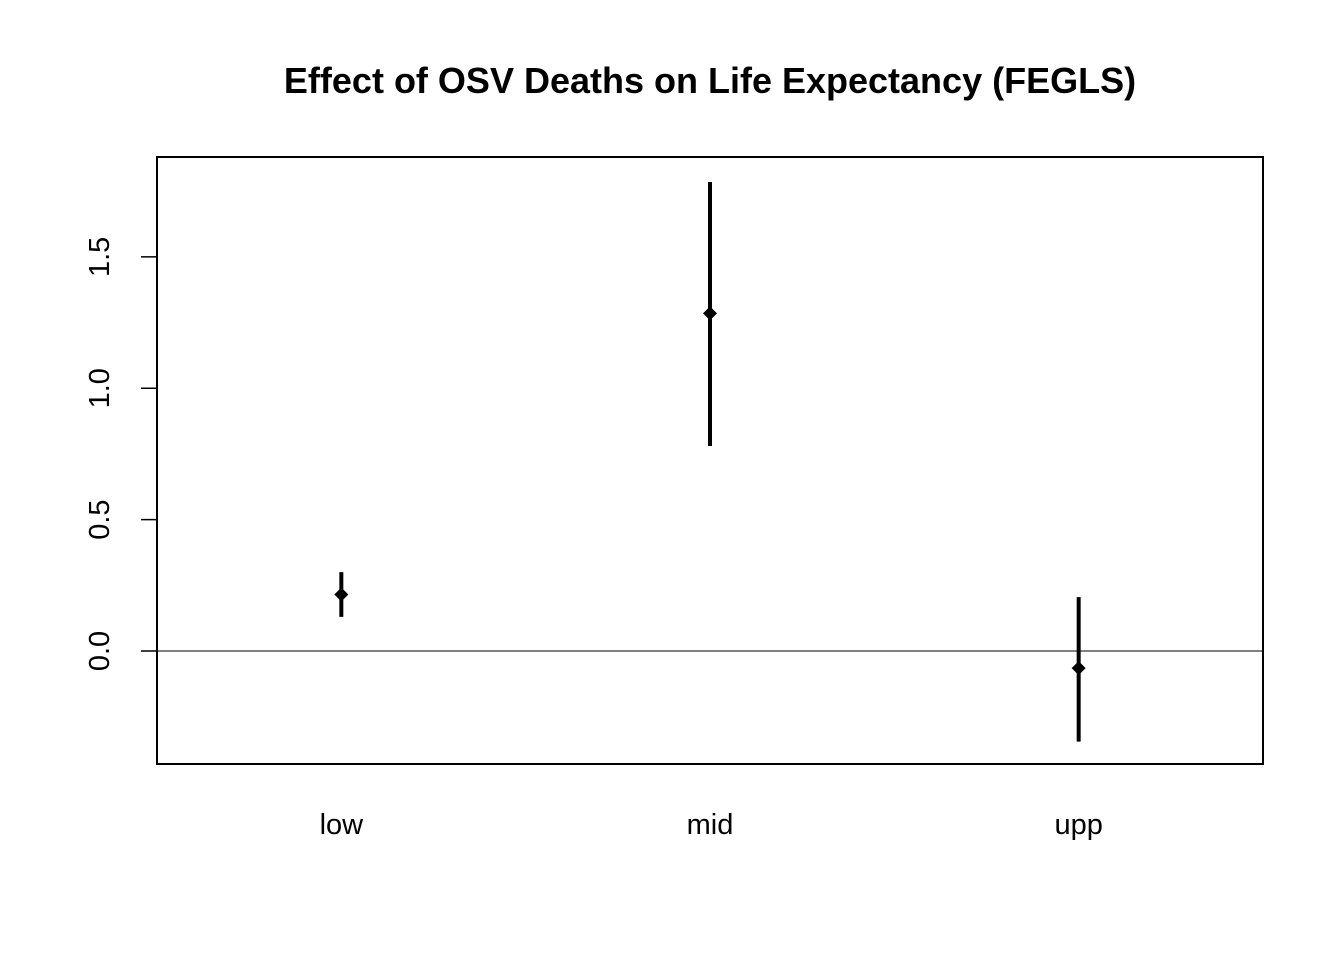  I want to click on estimate-point-low, so click(341, 594).